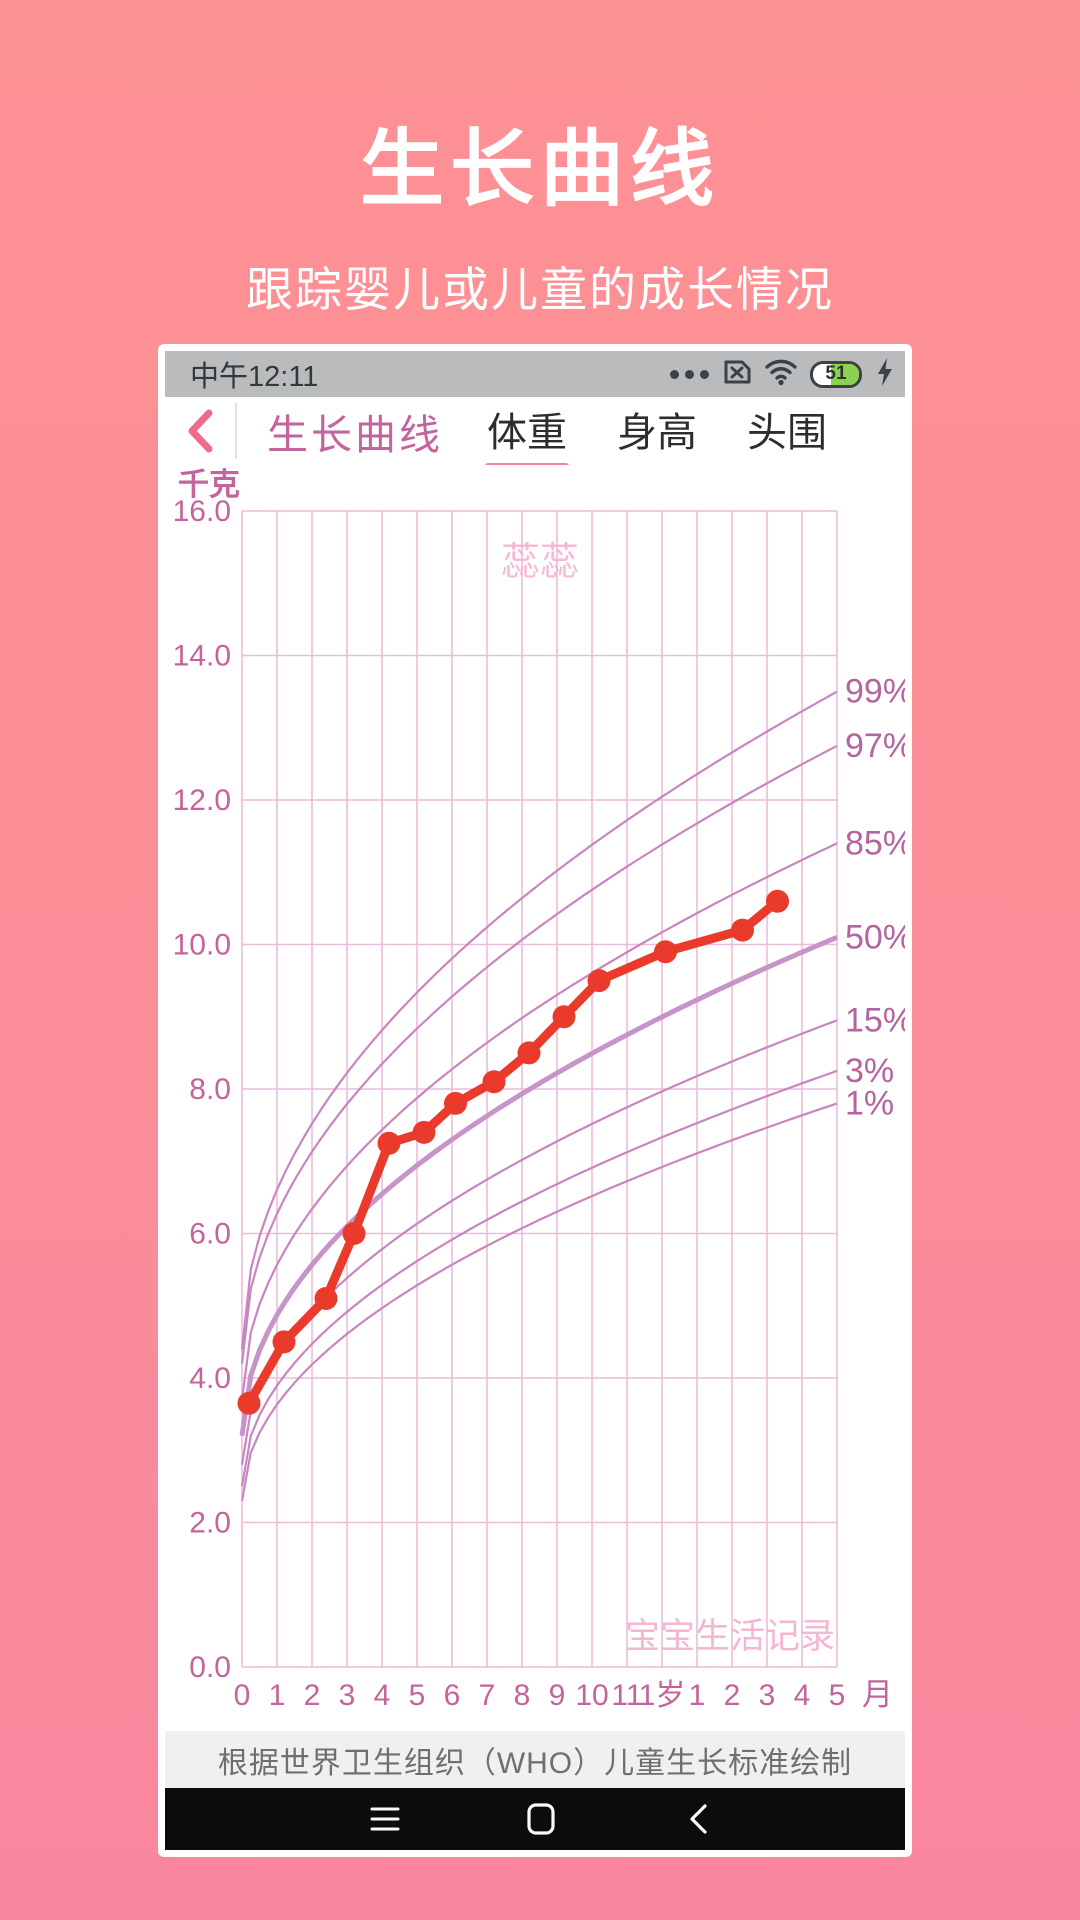  Describe the element at coordinates (730, 1636) in the screenshot. I see `watermark-app-name: 宝宝生活记录` at that location.